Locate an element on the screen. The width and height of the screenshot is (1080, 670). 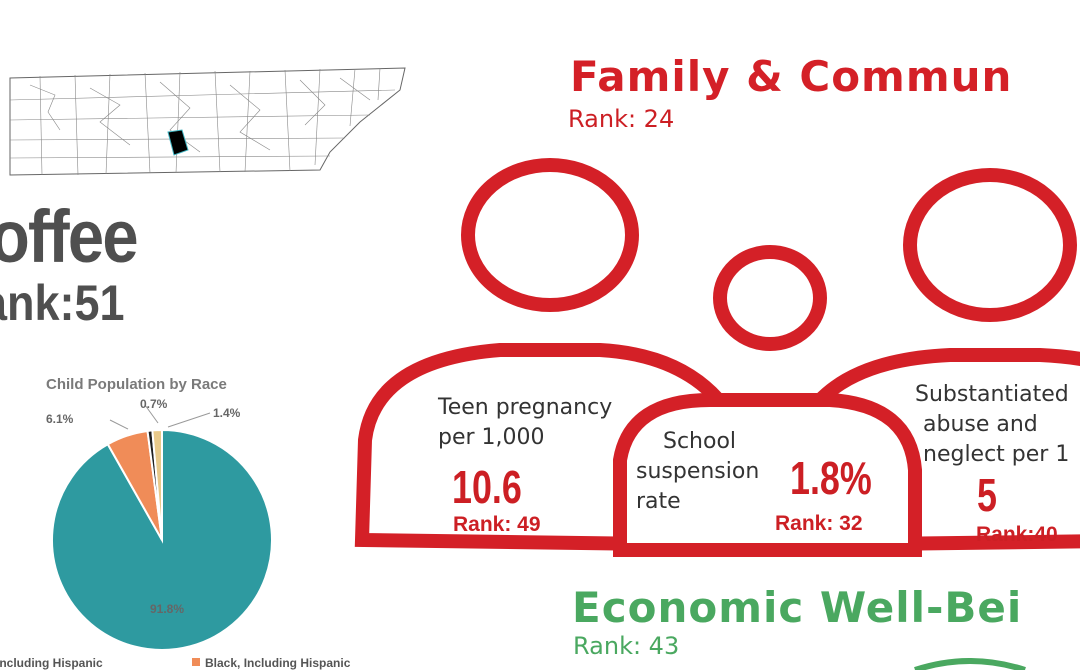
race-pie-chart is located at coordinates (162, 527).